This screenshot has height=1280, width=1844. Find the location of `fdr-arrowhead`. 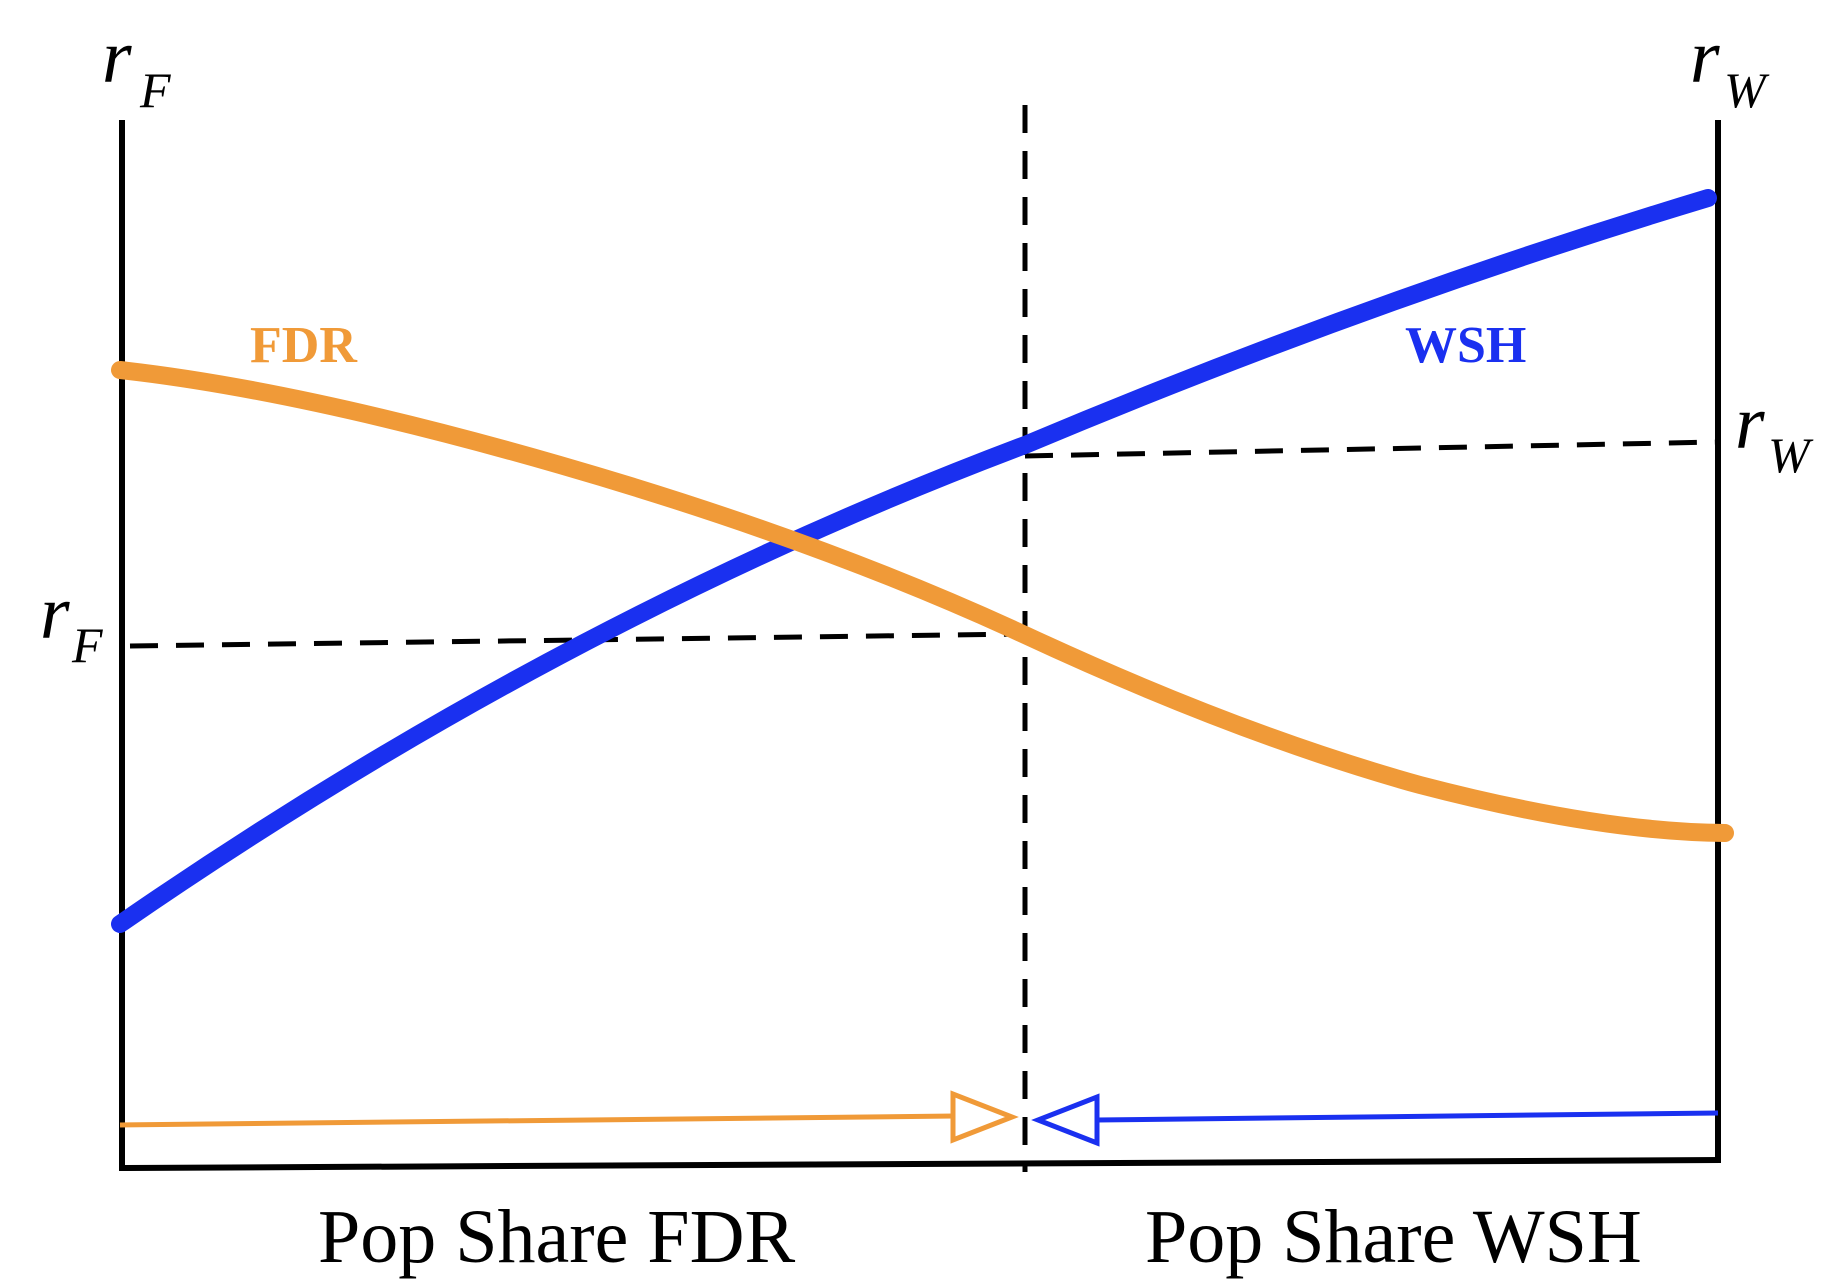

fdr-arrowhead is located at coordinates (984, 1117).